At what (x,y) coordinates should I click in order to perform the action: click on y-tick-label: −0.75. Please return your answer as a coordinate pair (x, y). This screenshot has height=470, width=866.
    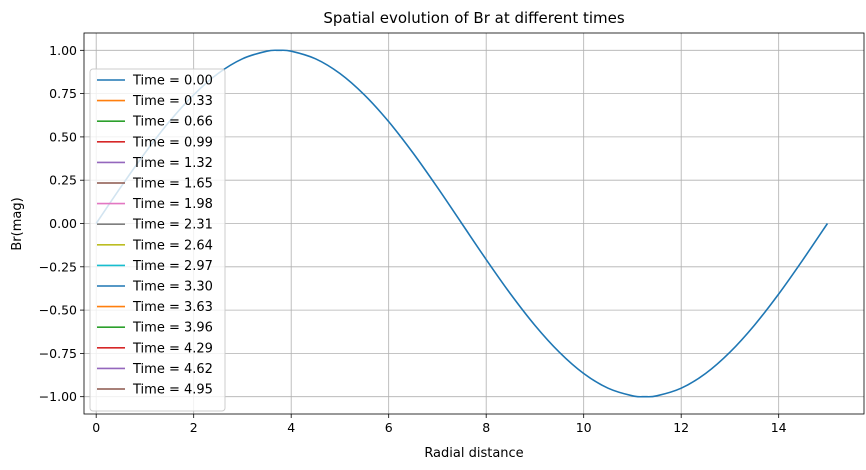
    Looking at the image, I should click on (58, 353).